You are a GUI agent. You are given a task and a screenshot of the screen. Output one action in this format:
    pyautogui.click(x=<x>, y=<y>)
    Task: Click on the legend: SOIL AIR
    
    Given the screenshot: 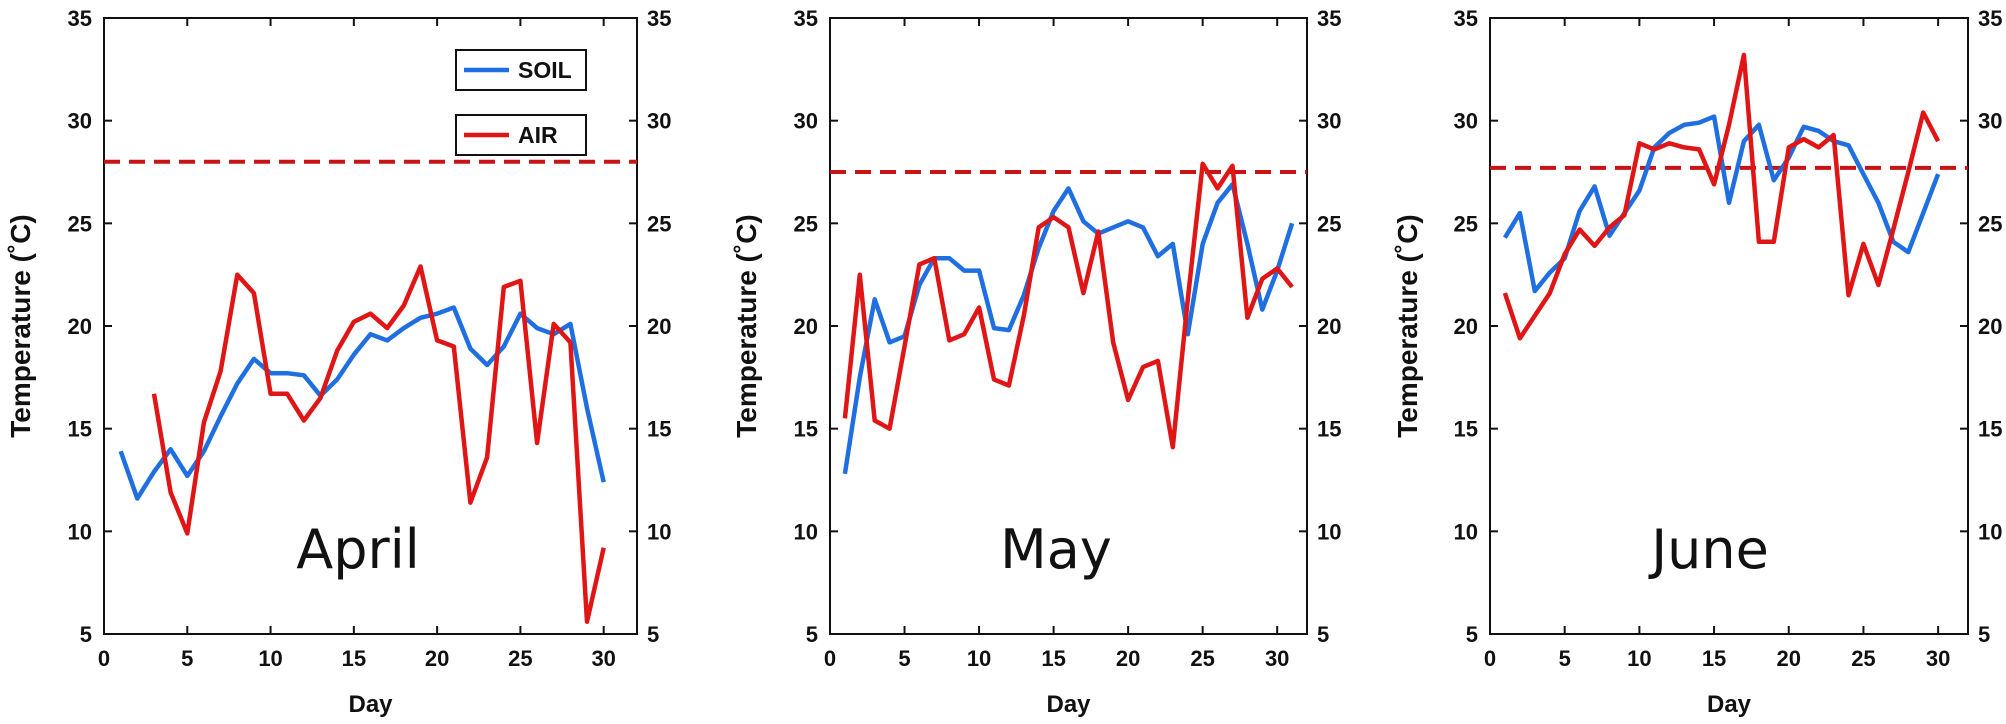 What is the action you would take?
    pyautogui.click(x=521, y=102)
    